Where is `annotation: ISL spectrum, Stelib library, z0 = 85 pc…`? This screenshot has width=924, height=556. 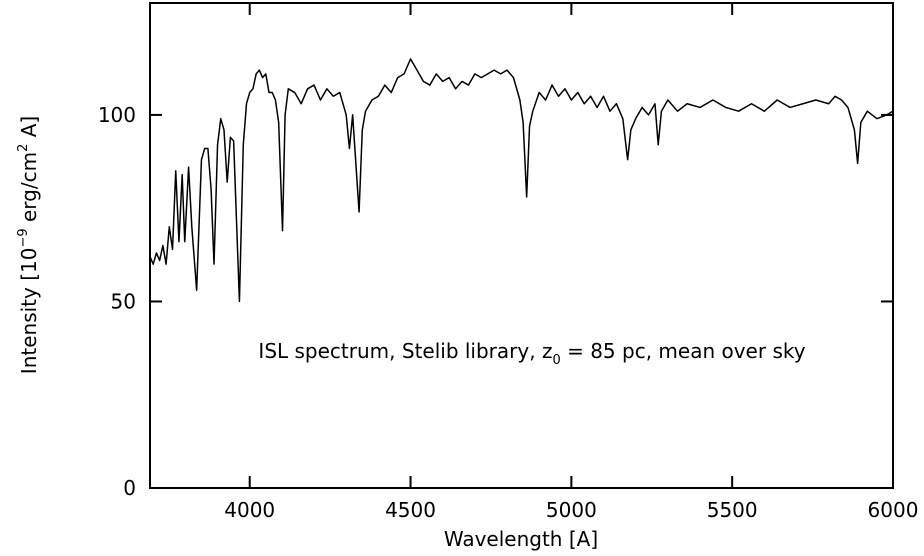
annotation: ISL spectrum, Stelib library, z0 = 85 pc… is located at coordinates (531, 353).